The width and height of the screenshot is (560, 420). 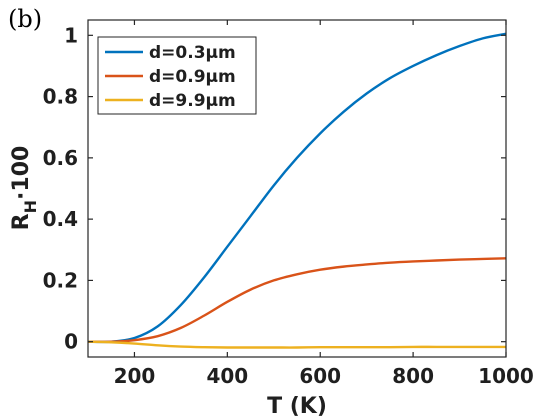 What do you see at coordinates (60, 97) in the screenshot?
I see `y-tick-label: 0.8` at bounding box center [60, 97].